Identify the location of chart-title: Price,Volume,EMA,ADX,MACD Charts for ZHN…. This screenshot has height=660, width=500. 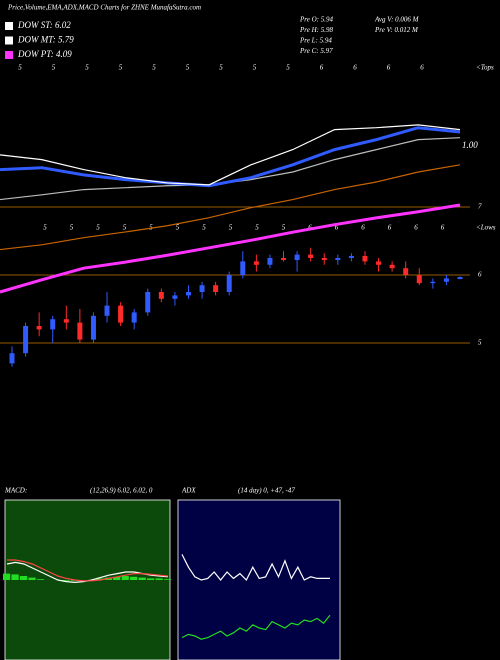
(104, 8).